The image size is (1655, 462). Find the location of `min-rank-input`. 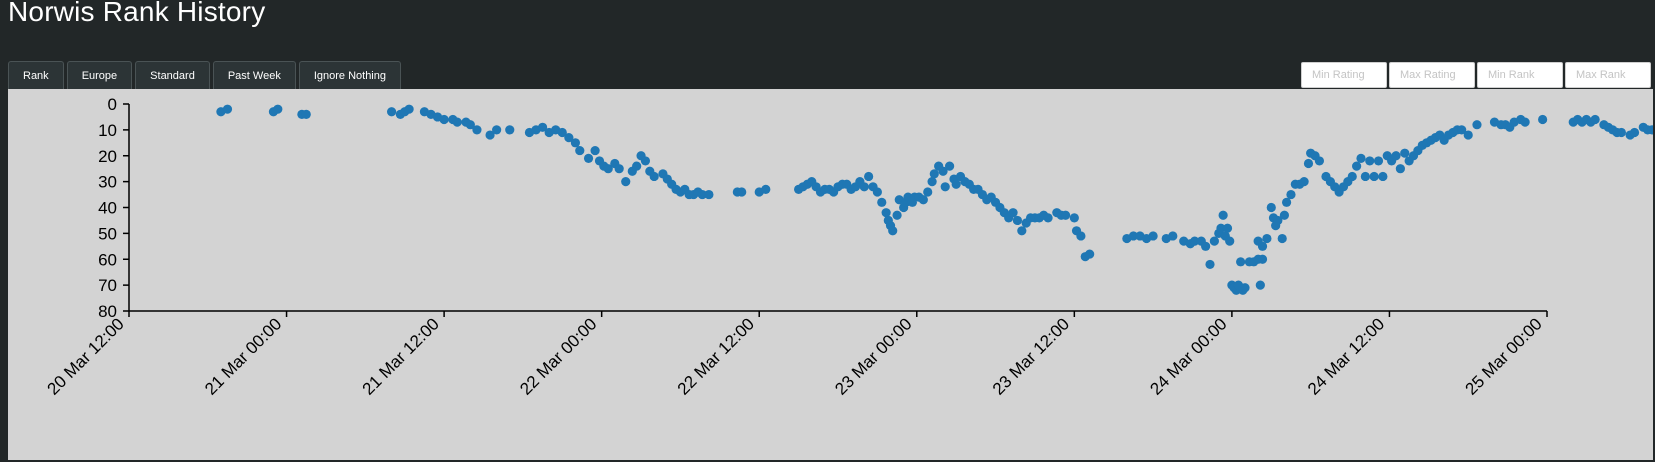

min-rank-input is located at coordinates (1520, 75).